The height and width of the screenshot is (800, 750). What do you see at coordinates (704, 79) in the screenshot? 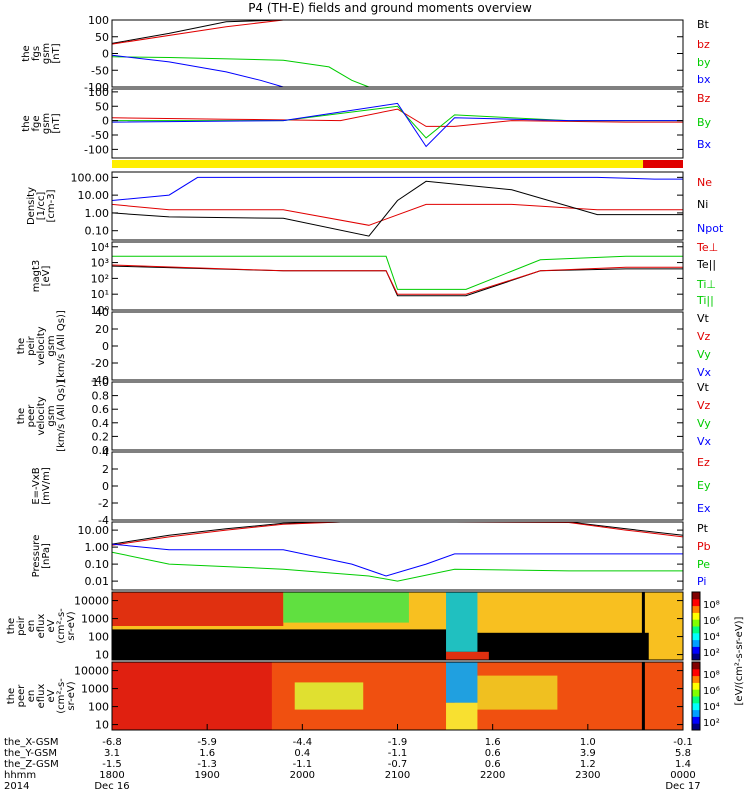
I see `legend-bx: bx` at bounding box center [704, 79].